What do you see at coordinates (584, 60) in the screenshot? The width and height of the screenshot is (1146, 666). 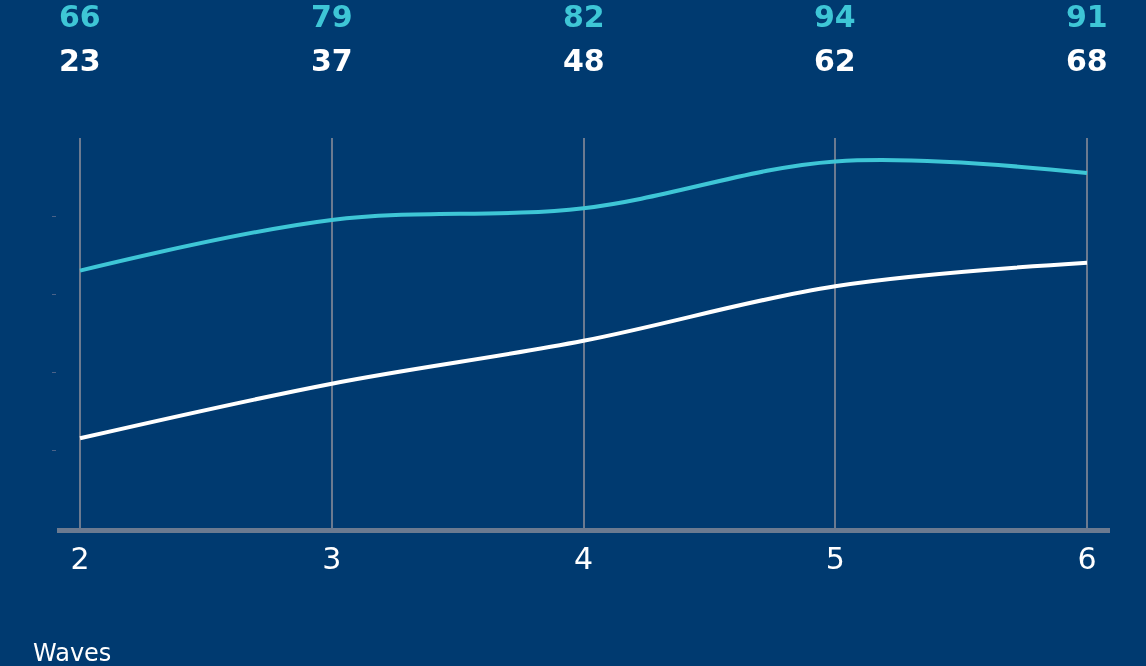 I see `data-label: 48` at bounding box center [584, 60].